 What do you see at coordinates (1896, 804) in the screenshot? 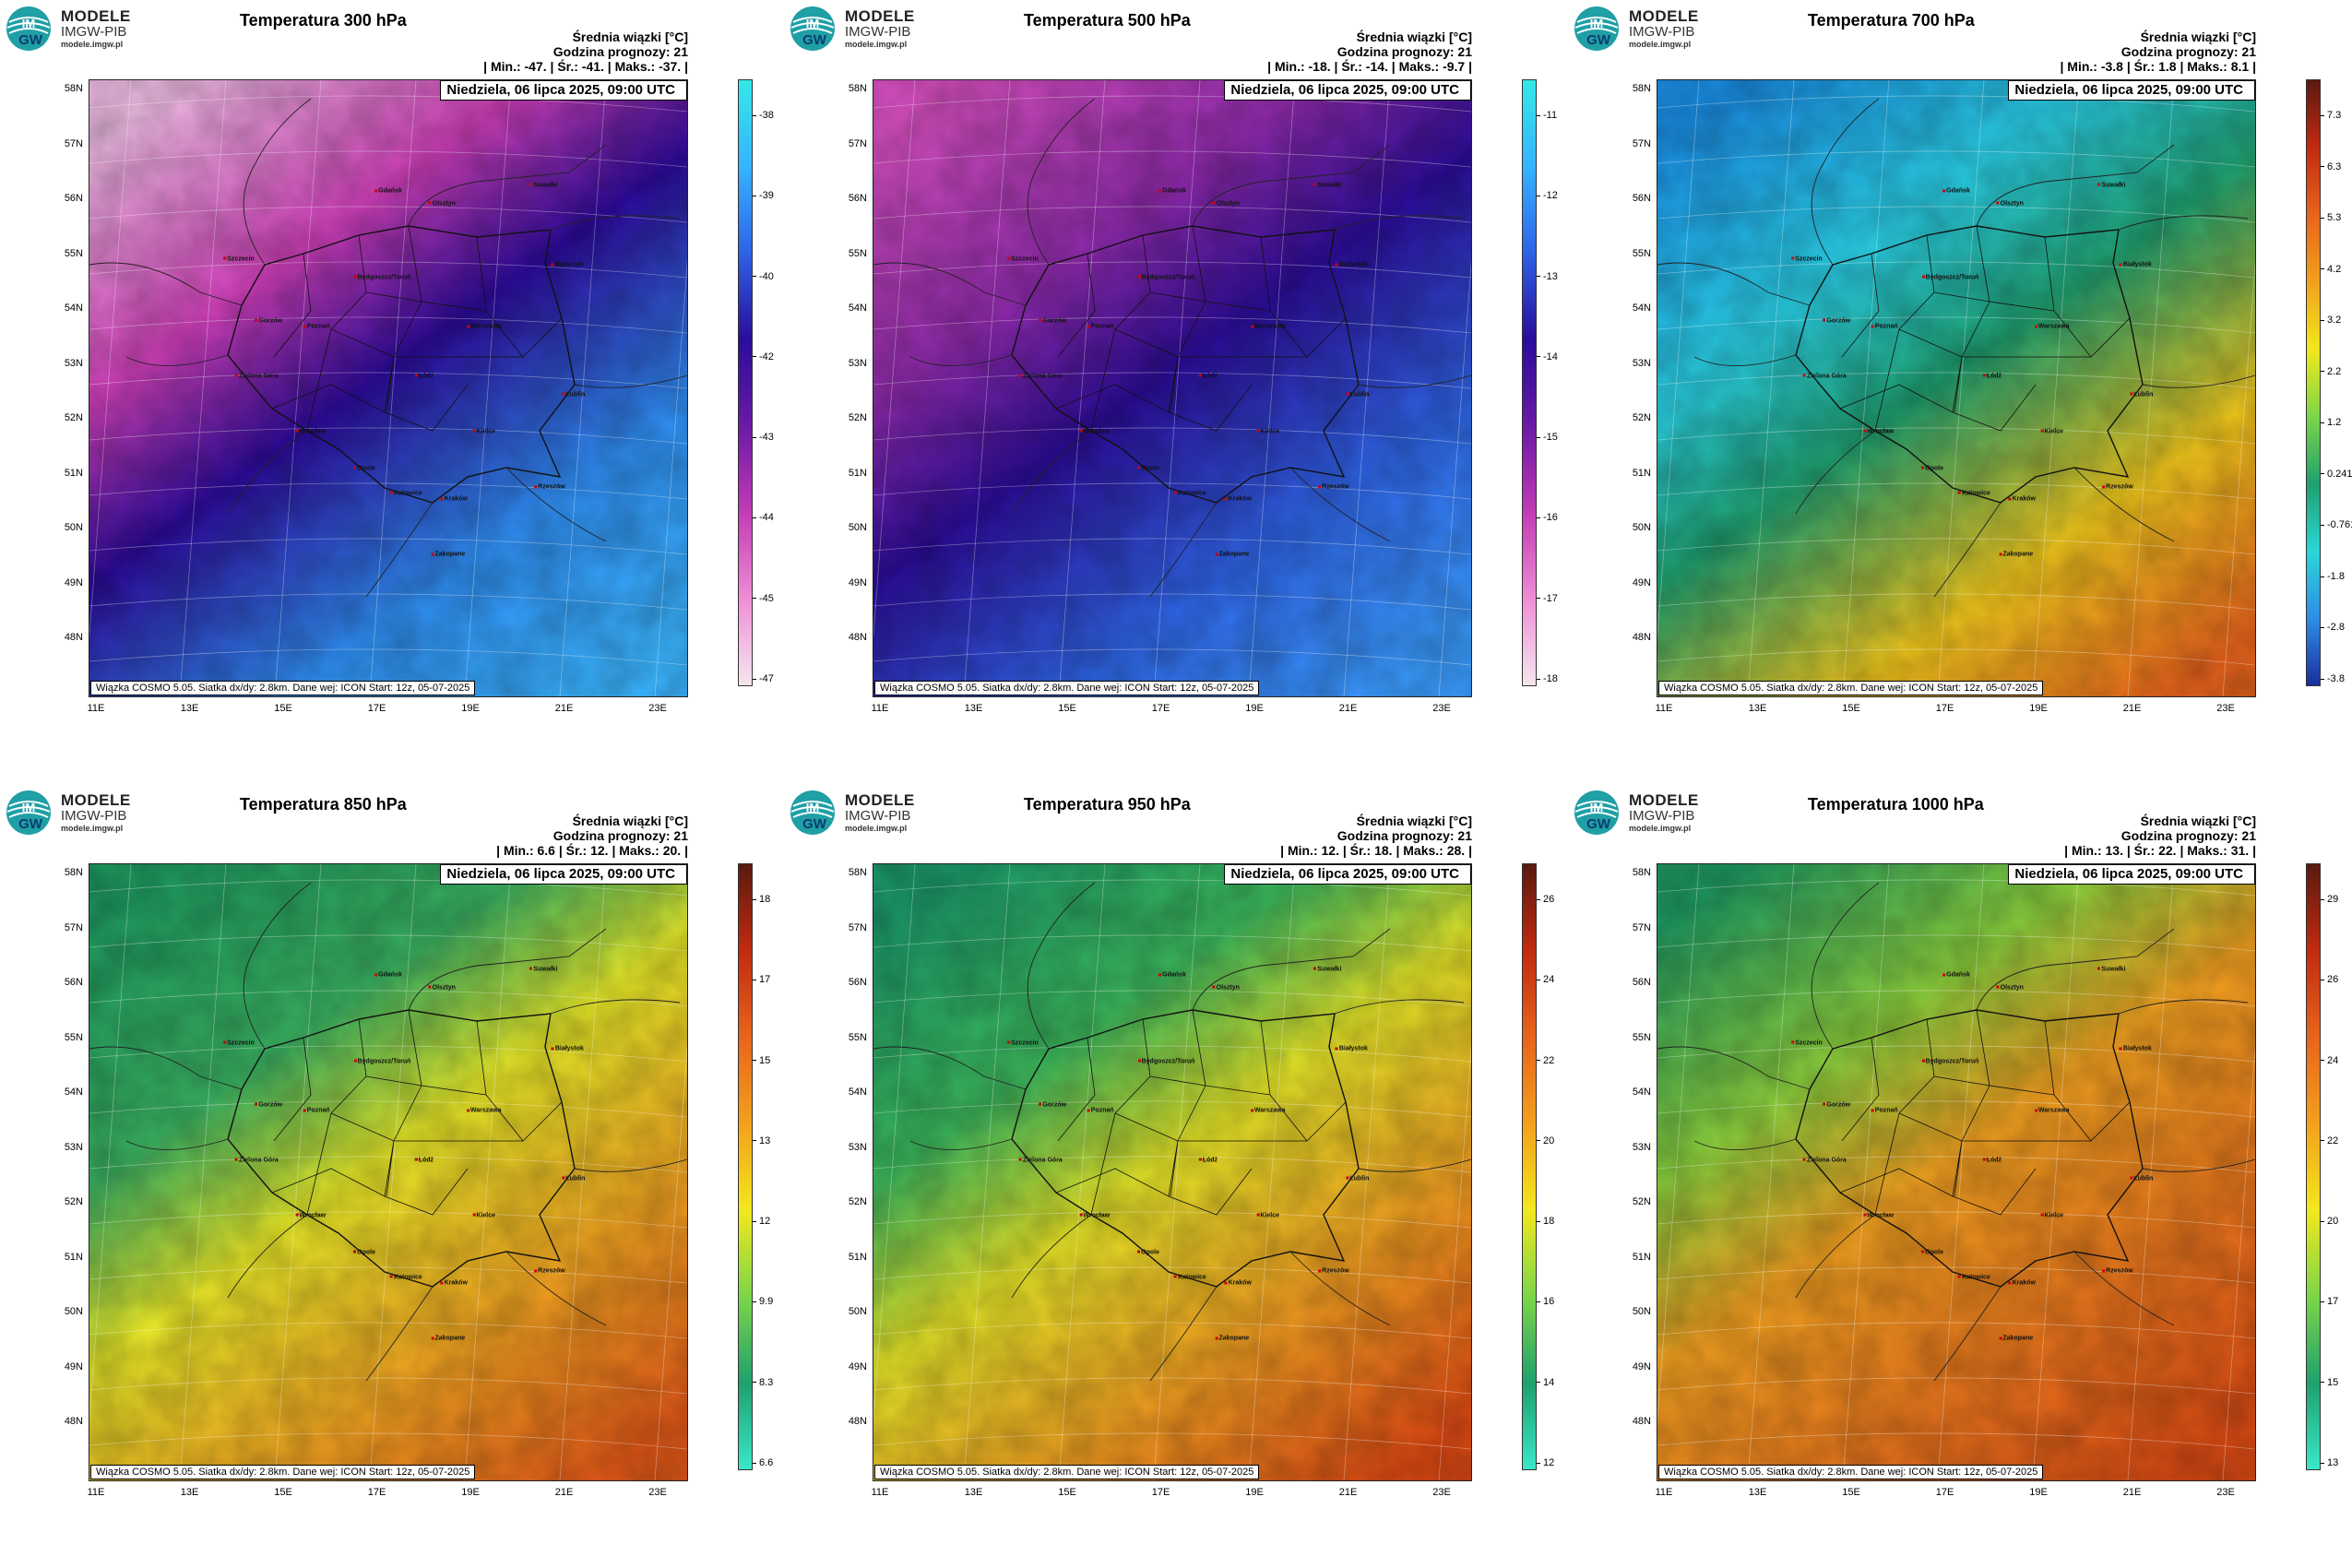
I see `panel-title: Temperatura 1000 hPa` at bounding box center [1896, 804].